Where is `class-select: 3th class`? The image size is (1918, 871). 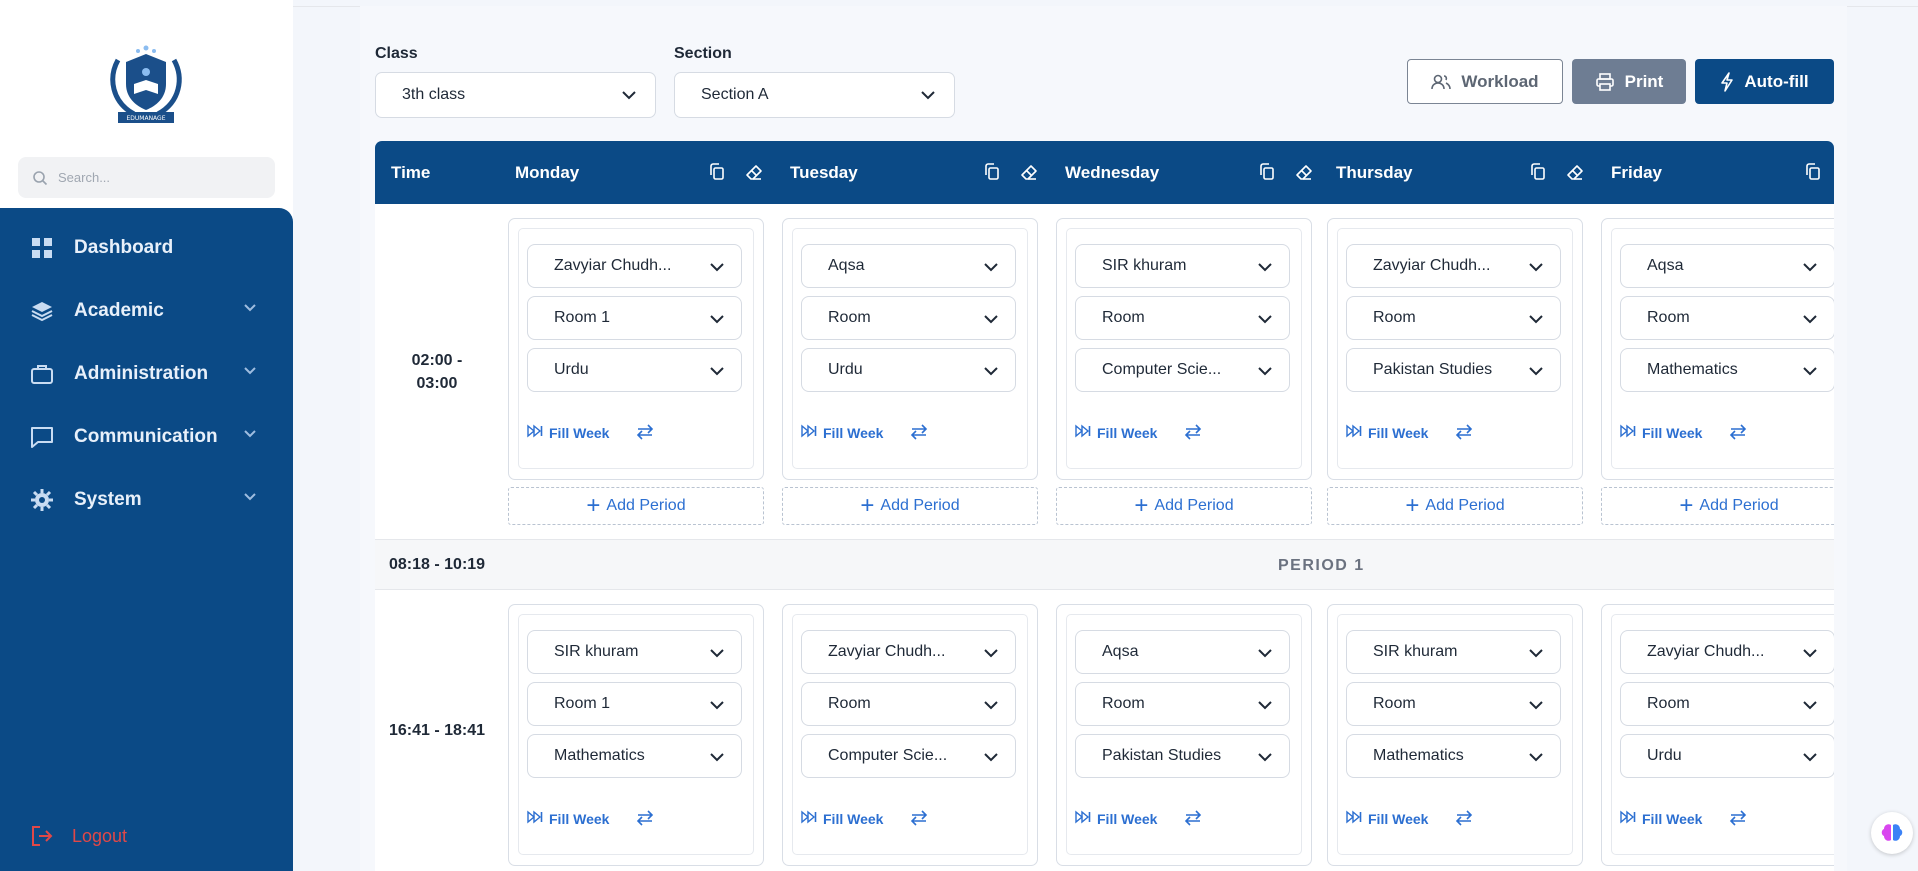
class-select: 3th class is located at coordinates (515, 95).